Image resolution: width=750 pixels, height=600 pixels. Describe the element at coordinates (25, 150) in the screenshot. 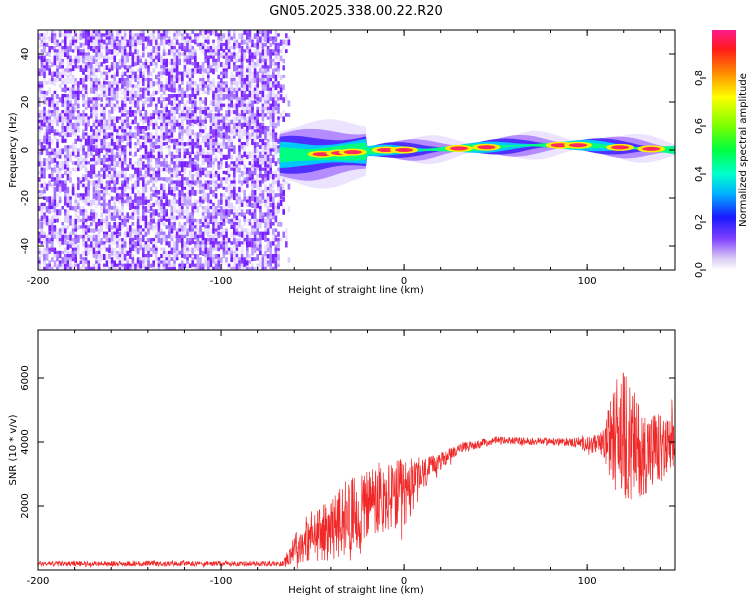

I see `y-tick-label: 0` at that location.